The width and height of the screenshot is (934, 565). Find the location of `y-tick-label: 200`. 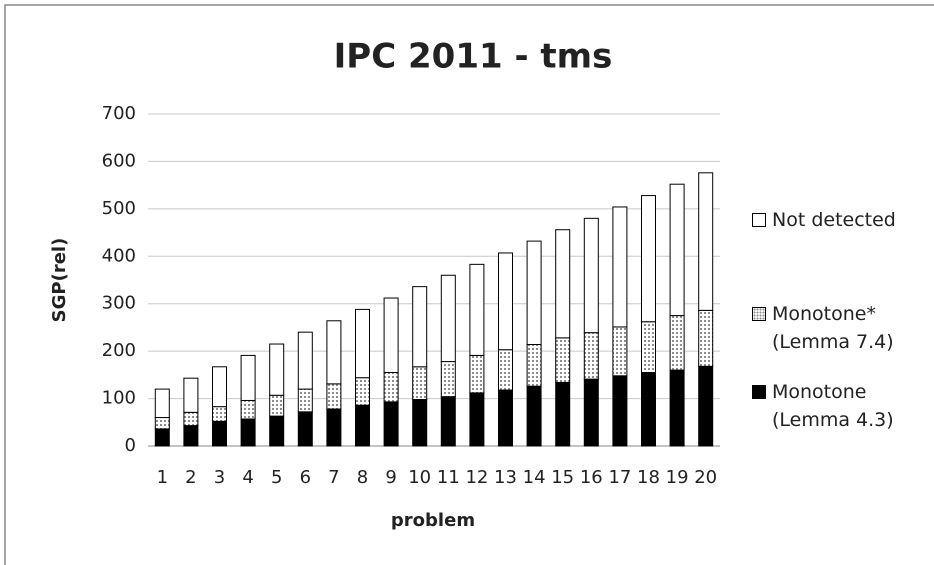

y-tick-label: 200 is located at coordinates (119, 350).